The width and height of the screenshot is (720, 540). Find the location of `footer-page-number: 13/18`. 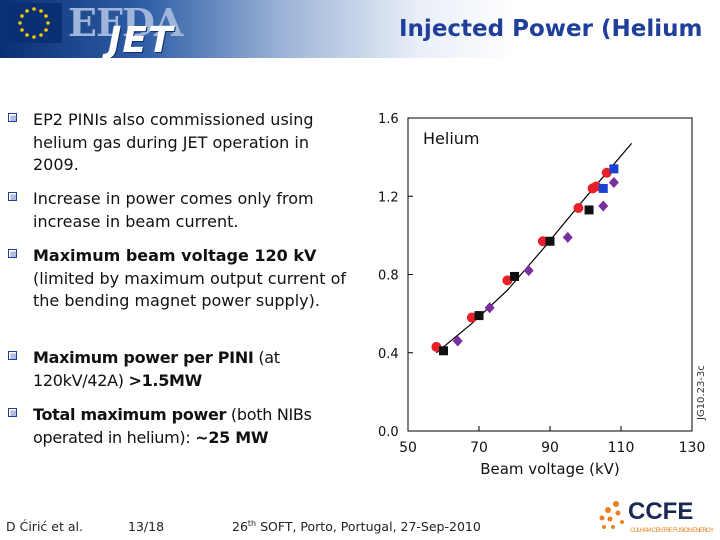

footer-page-number: 13/18 is located at coordinates (146, 526).